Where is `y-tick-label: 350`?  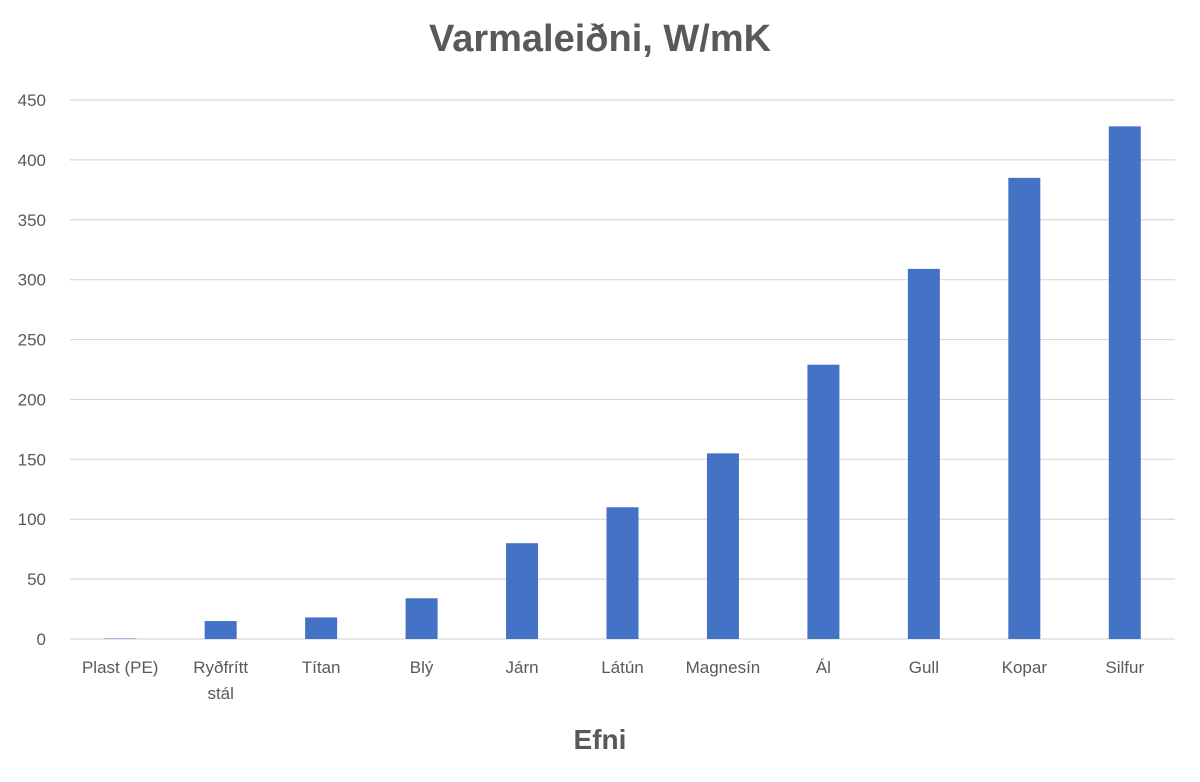 y-tick-label: 350 is located at coordinates (32, 220).